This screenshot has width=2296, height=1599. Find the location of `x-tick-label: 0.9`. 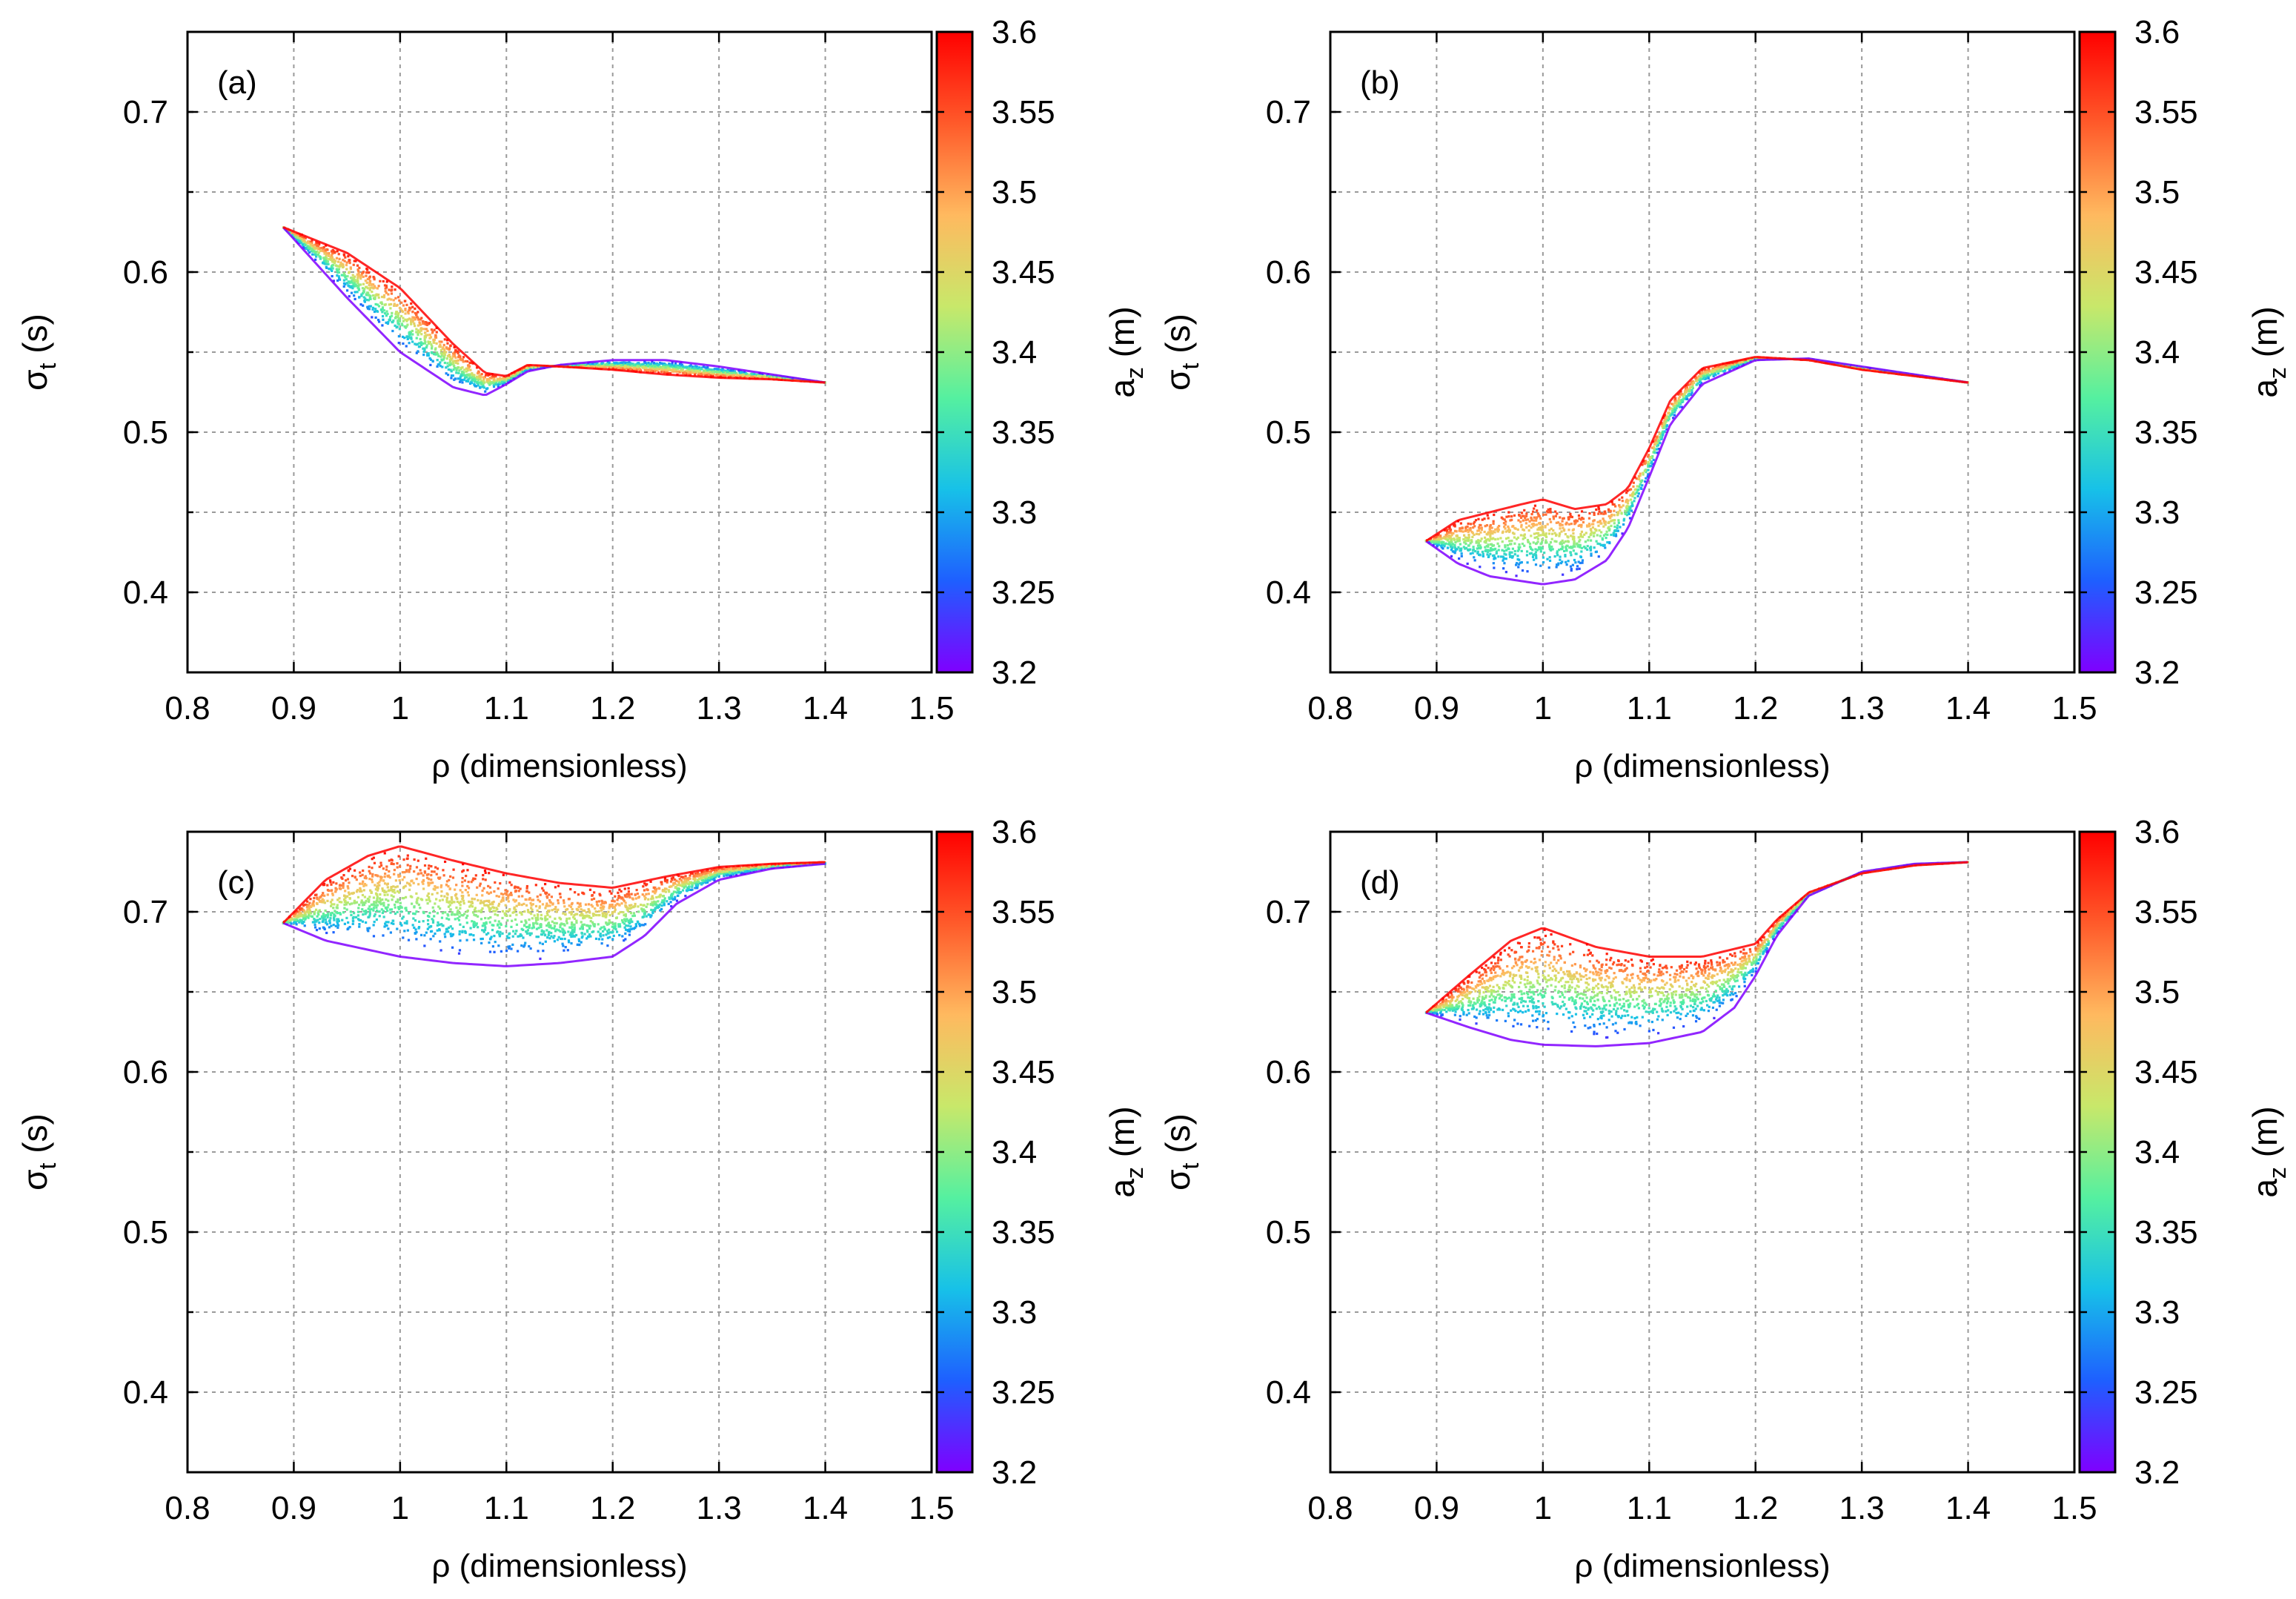

x-tick-label: 0.9 is located at coordinates (293, 708).